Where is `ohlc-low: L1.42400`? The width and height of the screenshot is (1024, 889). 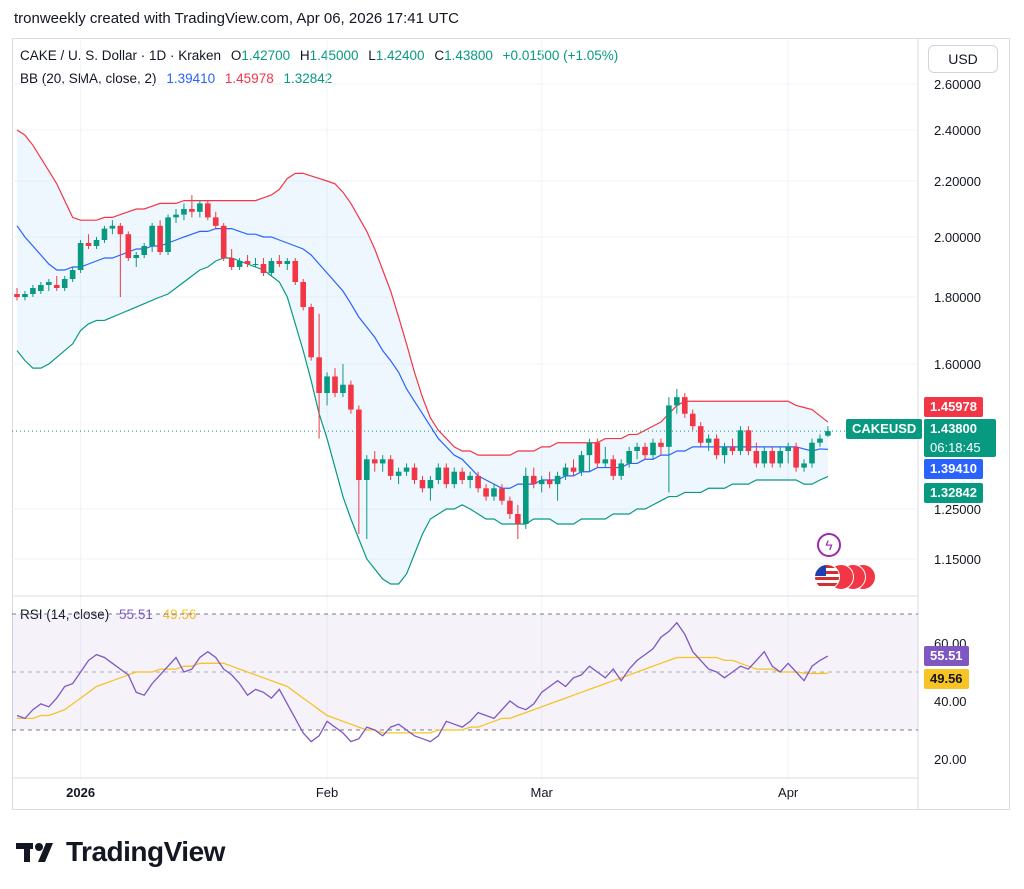 ohlc-low: L1.42400 is located at coordinates (396, 55).